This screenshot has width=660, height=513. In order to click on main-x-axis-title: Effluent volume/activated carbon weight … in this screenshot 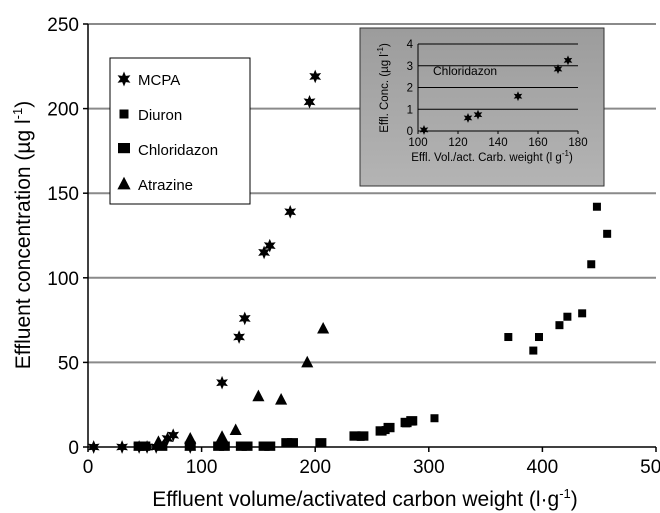, I will do `click(365, 498)`.